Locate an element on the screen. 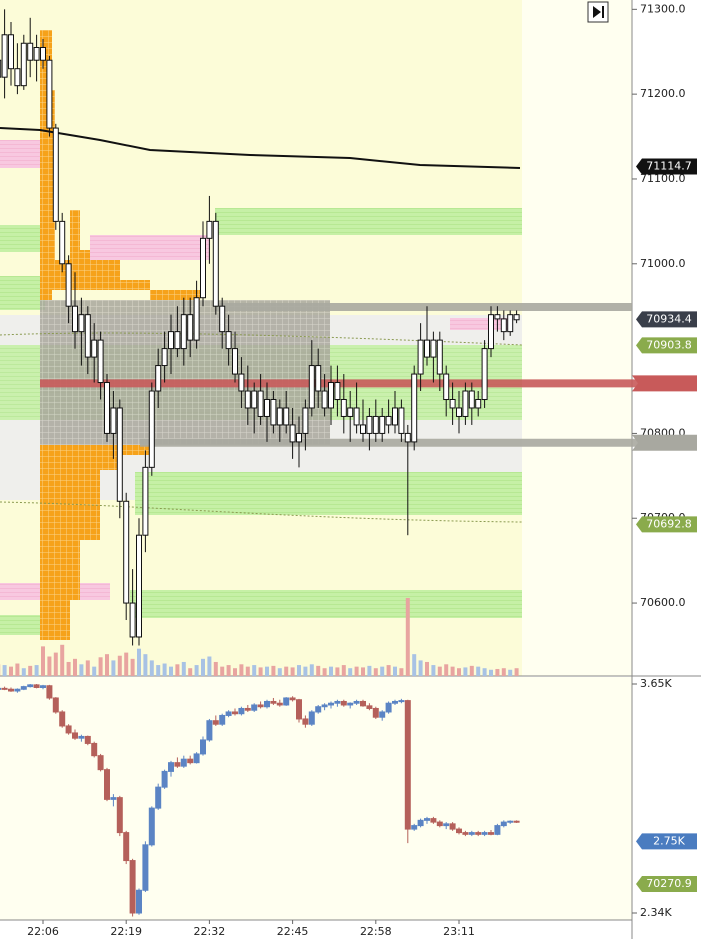 The width and height of the screenshot is (701, 939). play-button is located at coordinates (598, 12).